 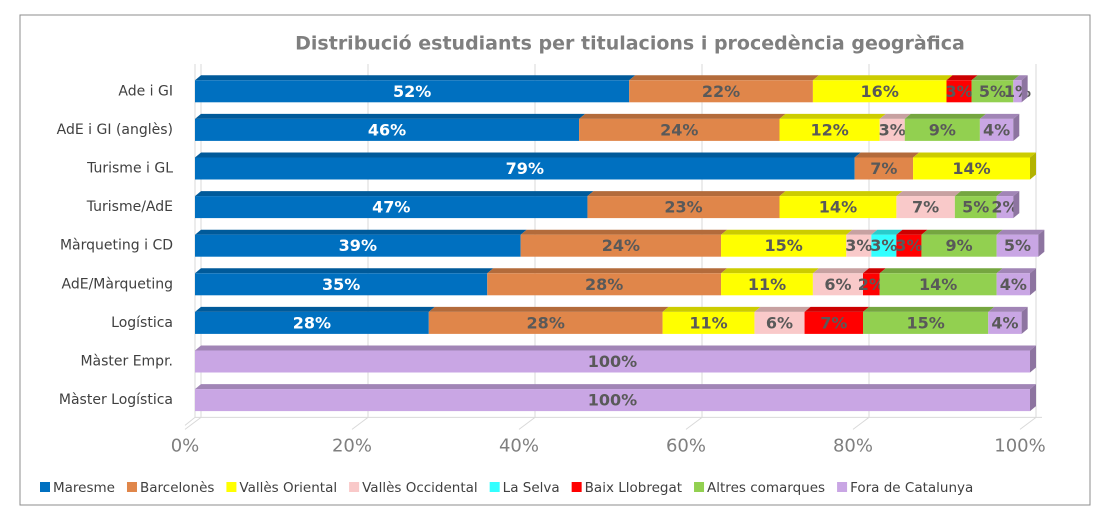 What do you see at coordinates (853, 445) in the screenshot?
I see `x-tick-label: 80%` at bounding box center [853, 445].